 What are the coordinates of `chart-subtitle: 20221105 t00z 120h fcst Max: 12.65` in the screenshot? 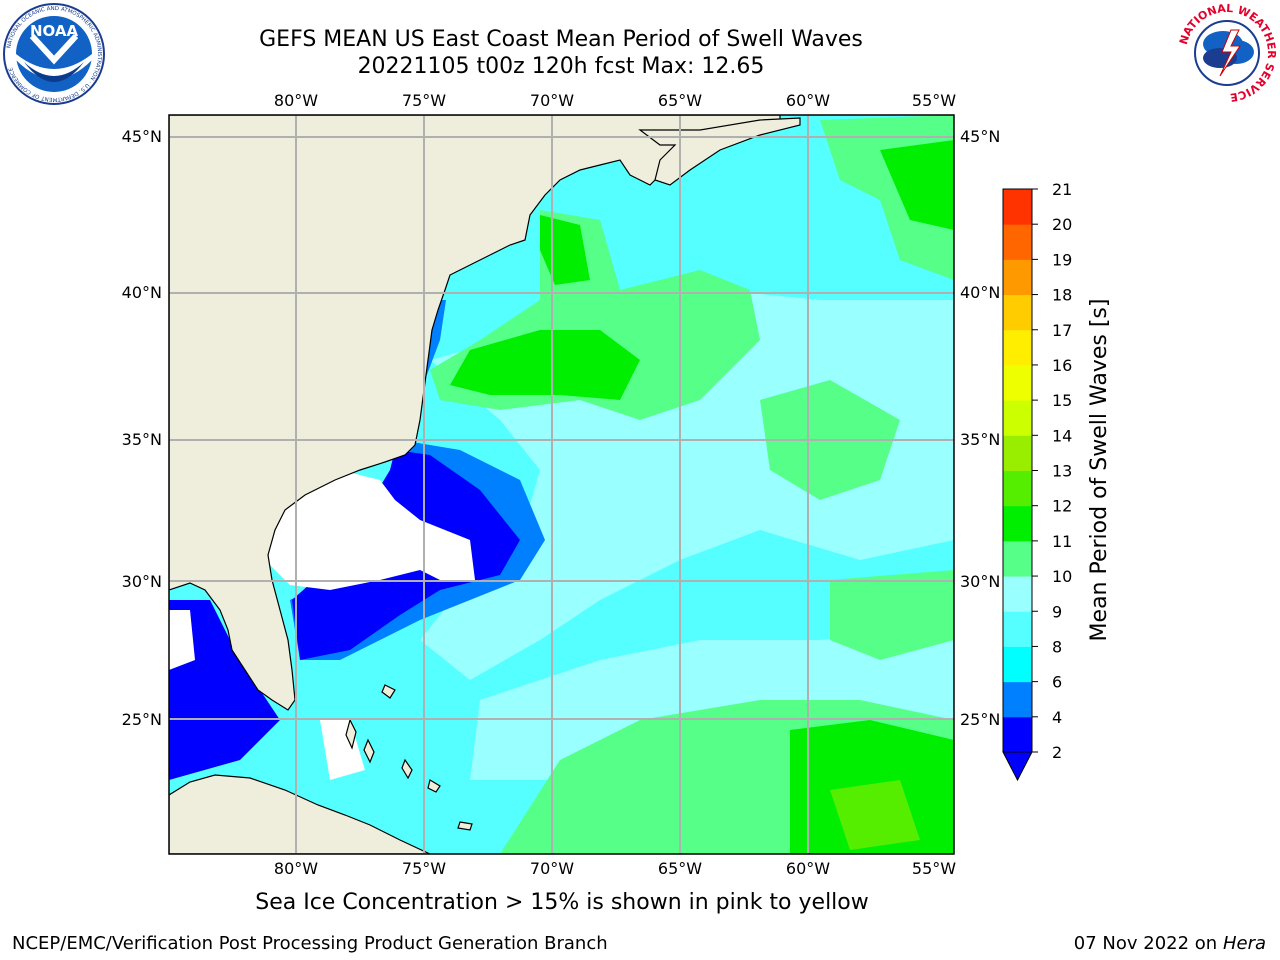 It's located at (561, 66).